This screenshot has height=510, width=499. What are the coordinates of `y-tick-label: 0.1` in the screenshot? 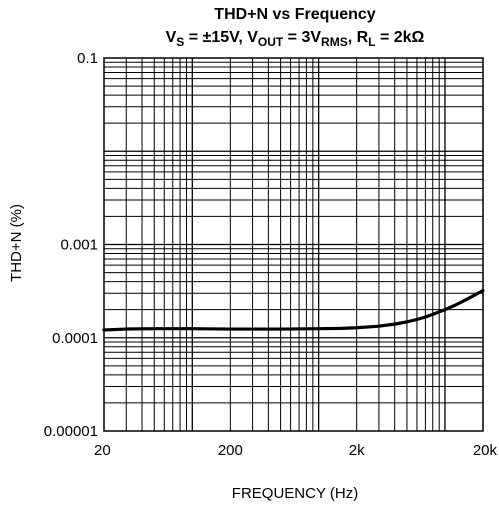 It's located at (87, 58).